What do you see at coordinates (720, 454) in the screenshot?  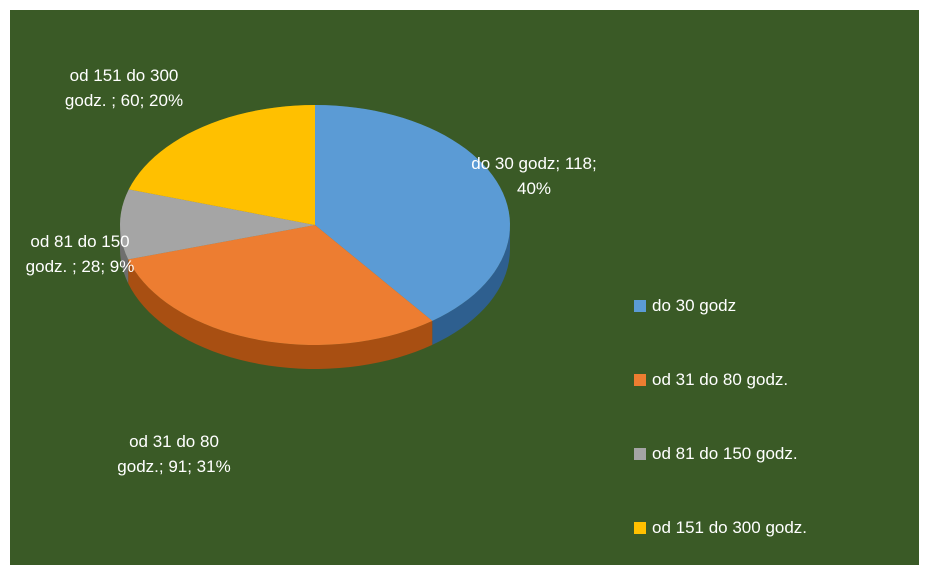 I see `legend-item-od-81-do-150: od 81 do 150 godz.` at bounding box center [720, 454].